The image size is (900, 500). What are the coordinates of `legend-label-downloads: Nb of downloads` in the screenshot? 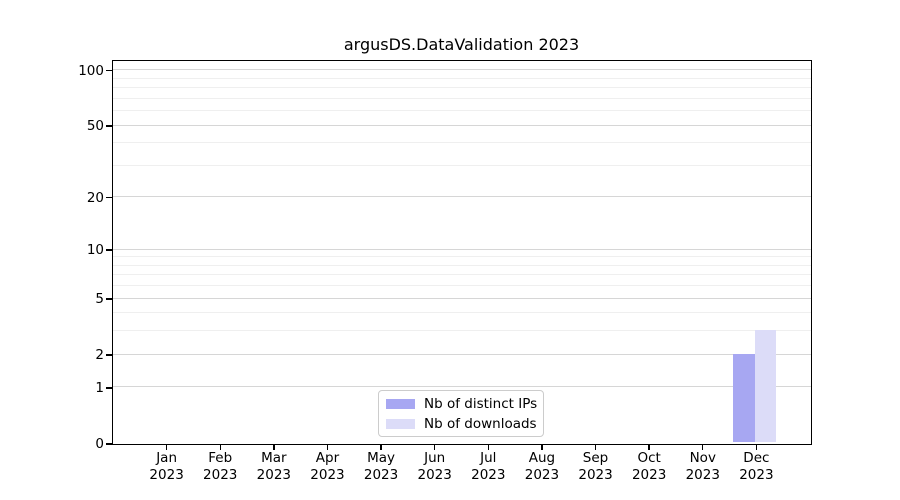 It's located at (480, 423).